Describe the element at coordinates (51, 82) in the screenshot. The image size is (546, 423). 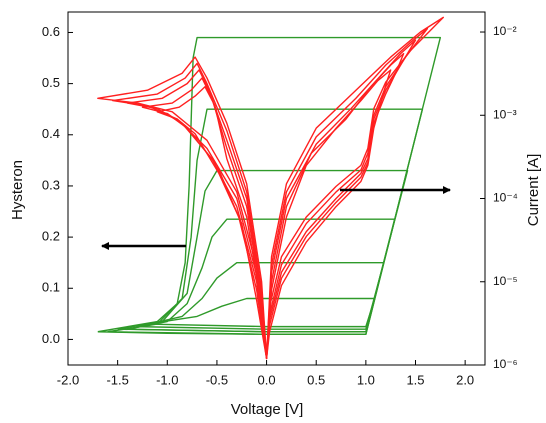
I see `y-tick-label: 0.5` at that location.